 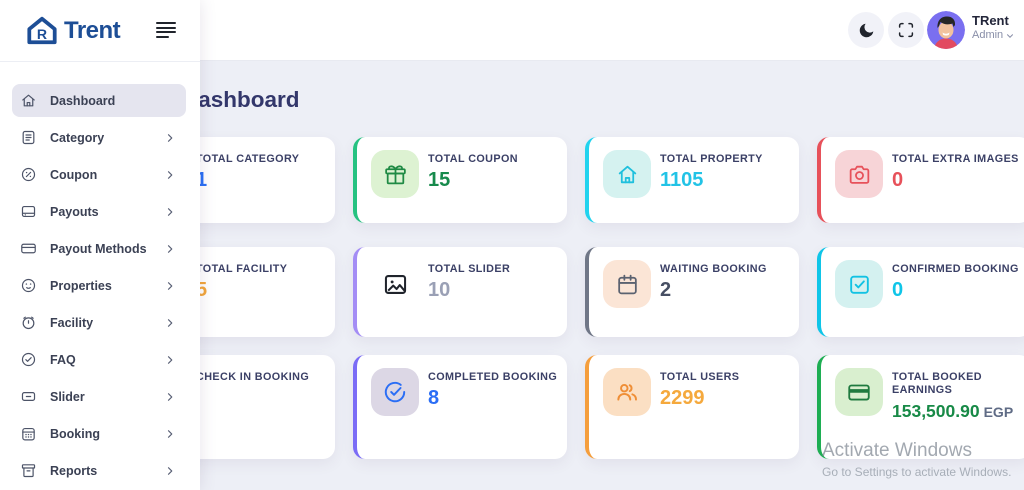 I want to click on sidebar-item-category: Category, so click(x=99, y=137).